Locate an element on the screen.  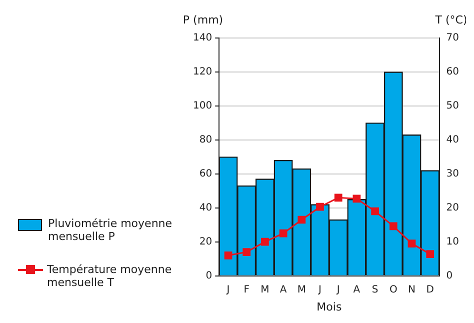
y2-tick-label: 40 is located at coordinates (453, 140).